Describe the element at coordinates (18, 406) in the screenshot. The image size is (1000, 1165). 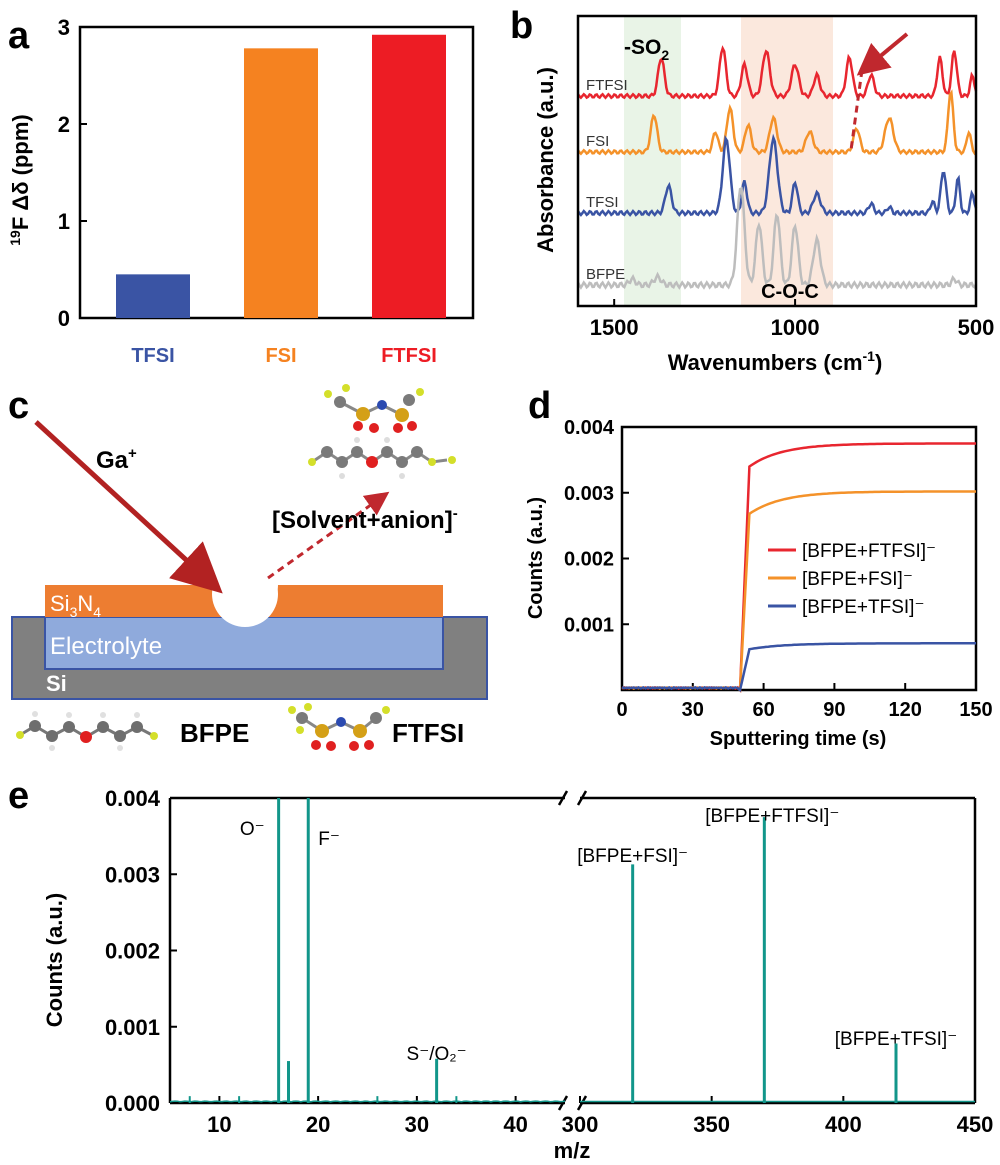
I see `panel-label-c: c` at that location.